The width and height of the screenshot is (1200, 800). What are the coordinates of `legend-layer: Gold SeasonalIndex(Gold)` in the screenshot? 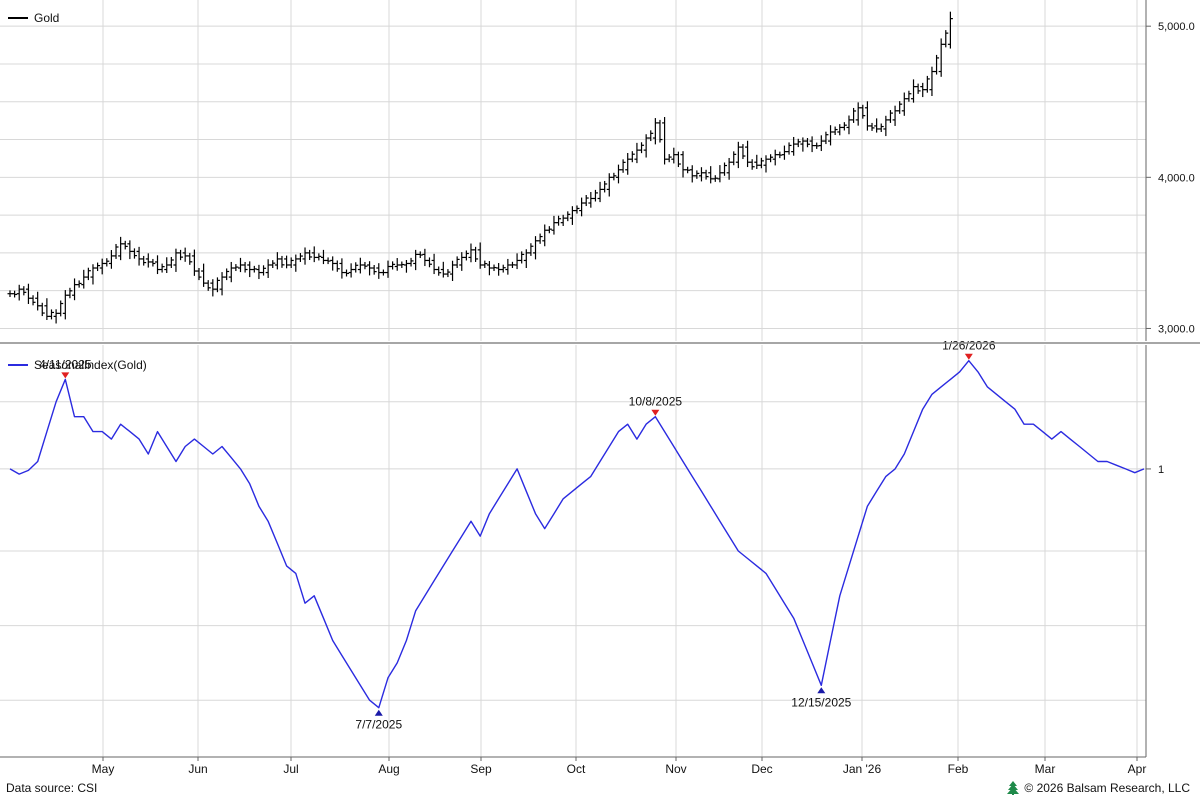 It's located at (77, 191).